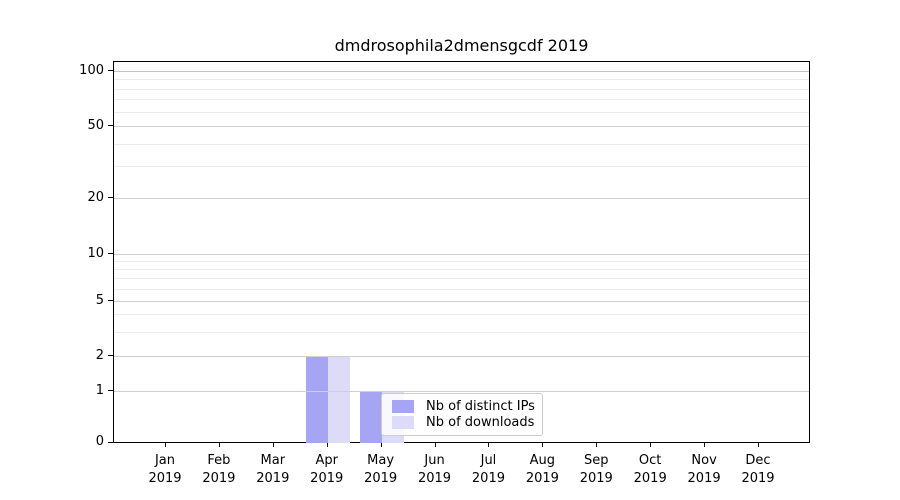 Image resolution: width=900 pixels, height=500 pixels. What do you see at coordinates (543, 445) in the screenshot?
I see `x-tick-aug` at bounding box center [543, 445].